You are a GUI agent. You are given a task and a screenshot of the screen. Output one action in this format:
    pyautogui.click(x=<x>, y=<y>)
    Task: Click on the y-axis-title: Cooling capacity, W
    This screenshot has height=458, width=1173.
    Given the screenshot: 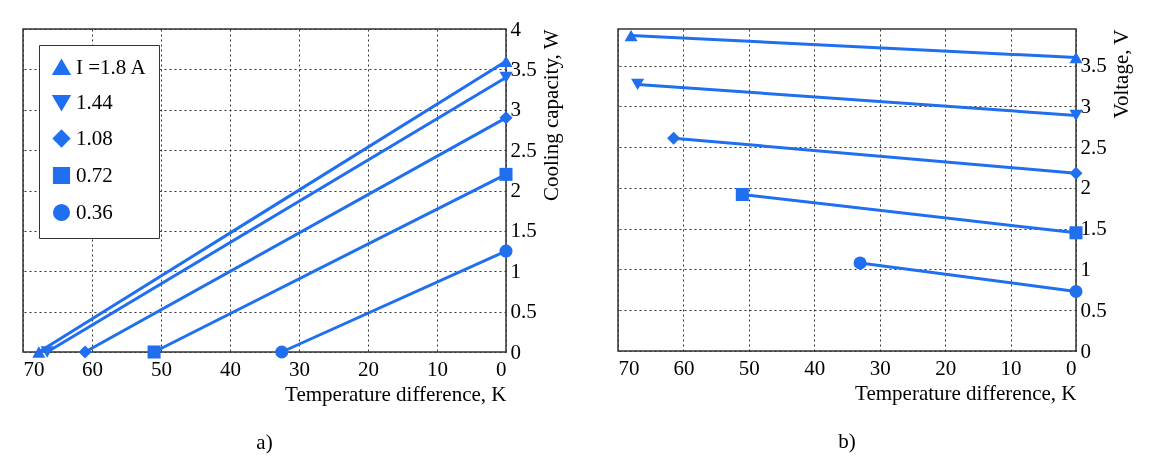 What is the action you would take?
    pyautogui.click(x=550, y=115)
    